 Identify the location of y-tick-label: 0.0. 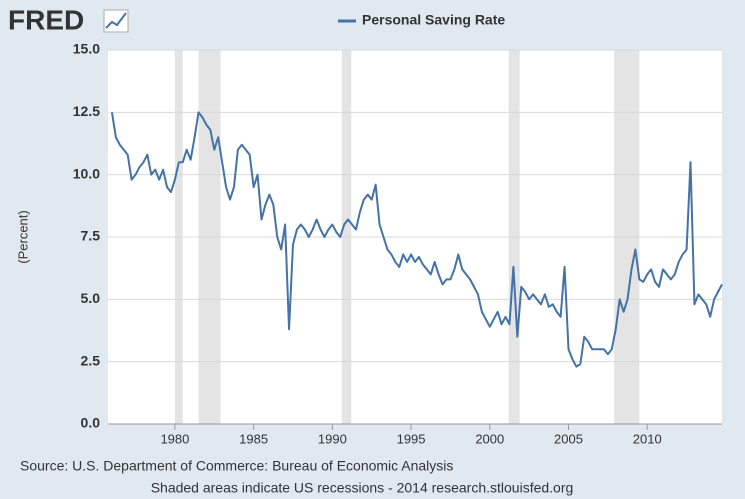
(91, 423).